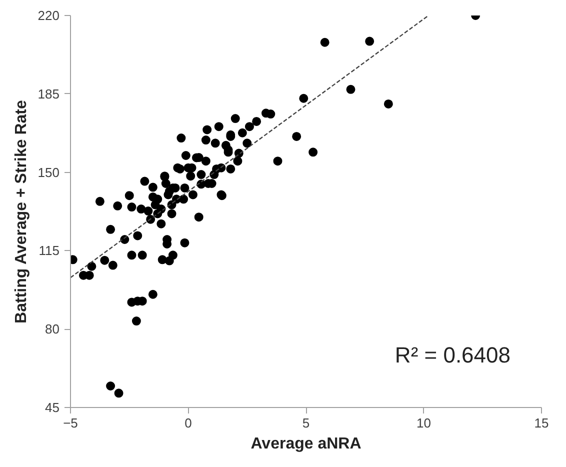  What do you see at coordinates (423, 423) in the screenshot?
I see `x-tick-label: 10` at bounding box center [423, 423].